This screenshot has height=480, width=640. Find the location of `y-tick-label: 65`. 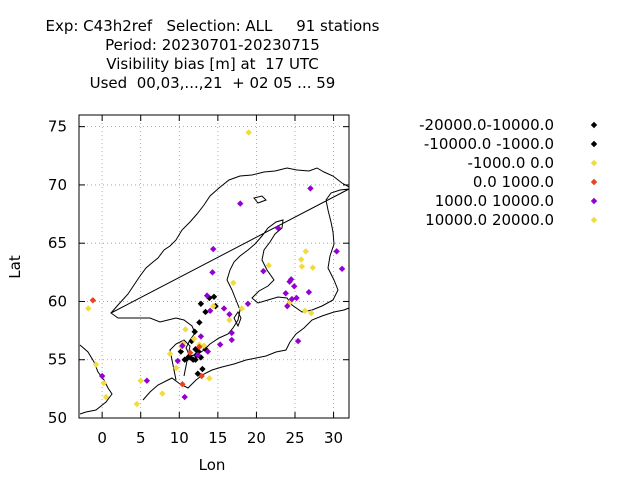

y-tick-label: 65 is located at coordinates (57, 243).